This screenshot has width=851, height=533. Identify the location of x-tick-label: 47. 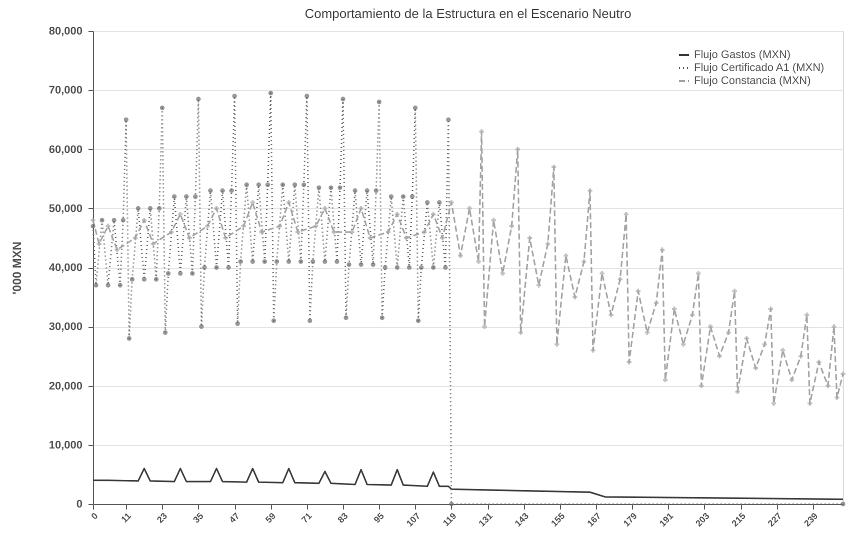
(234, 517).